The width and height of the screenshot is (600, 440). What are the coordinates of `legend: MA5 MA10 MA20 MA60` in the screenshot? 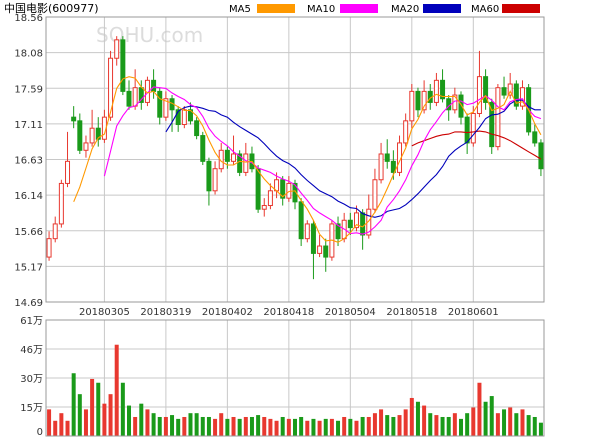 It's located at (384, 9).